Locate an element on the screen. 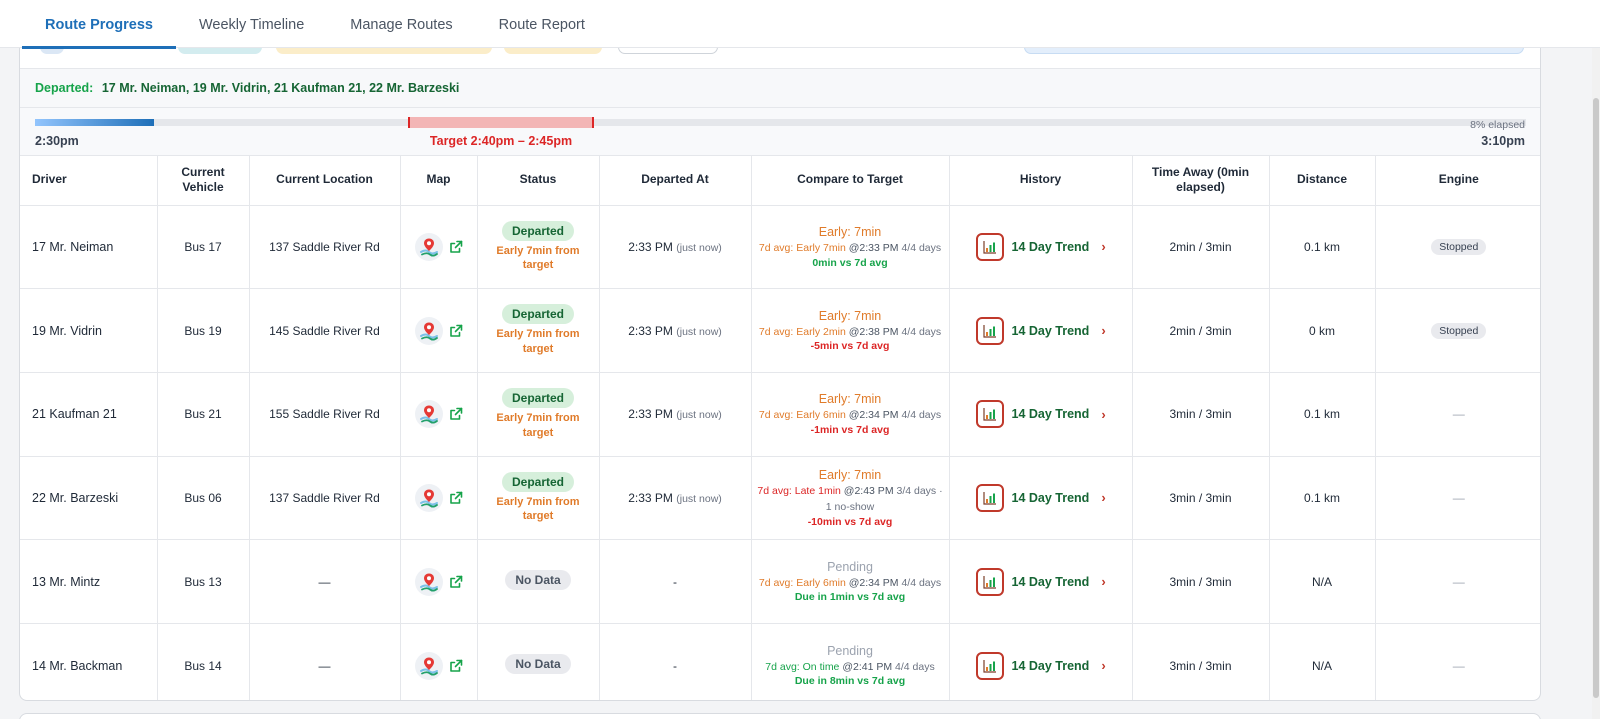 The height and width of the screenshot is (719, 1600). departed-at: - is located at coordinates (675, 661).